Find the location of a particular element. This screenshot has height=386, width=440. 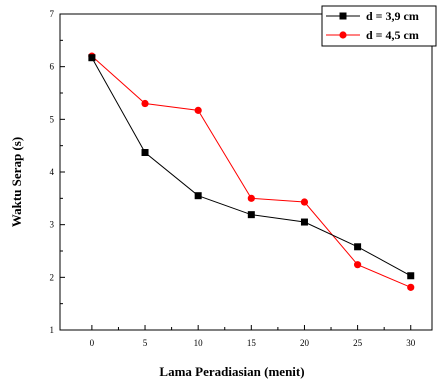

x-tick-label: 25 is located at coordinates (358, 343).